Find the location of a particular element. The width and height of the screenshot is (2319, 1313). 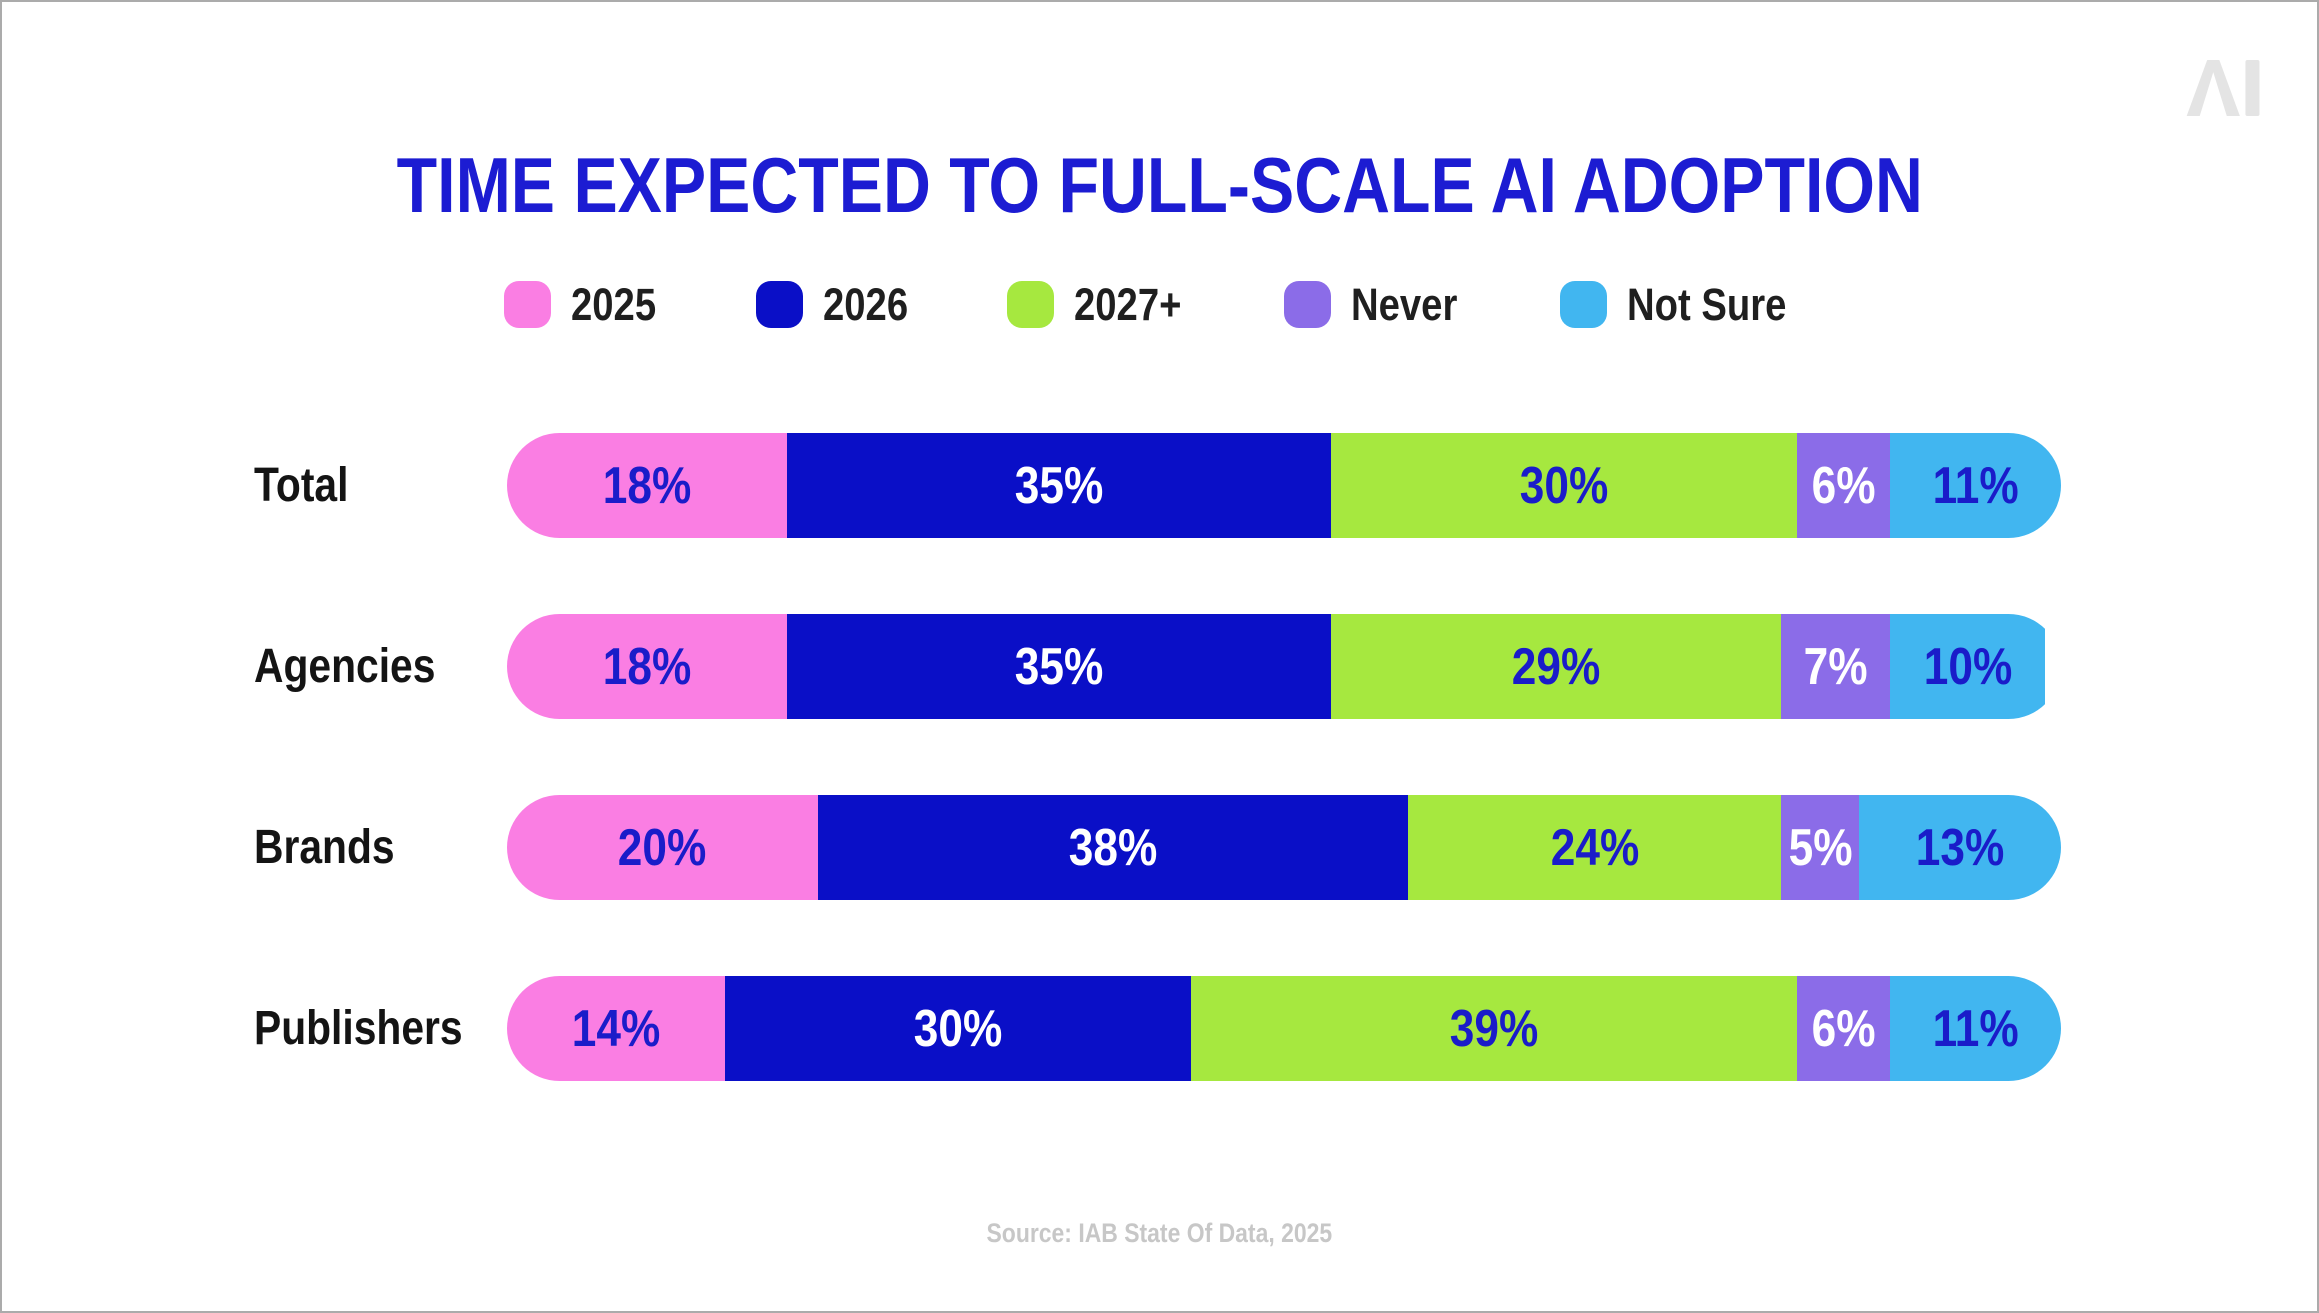

bar-segment-2026: 30% is located at coordinates (957, 1028).